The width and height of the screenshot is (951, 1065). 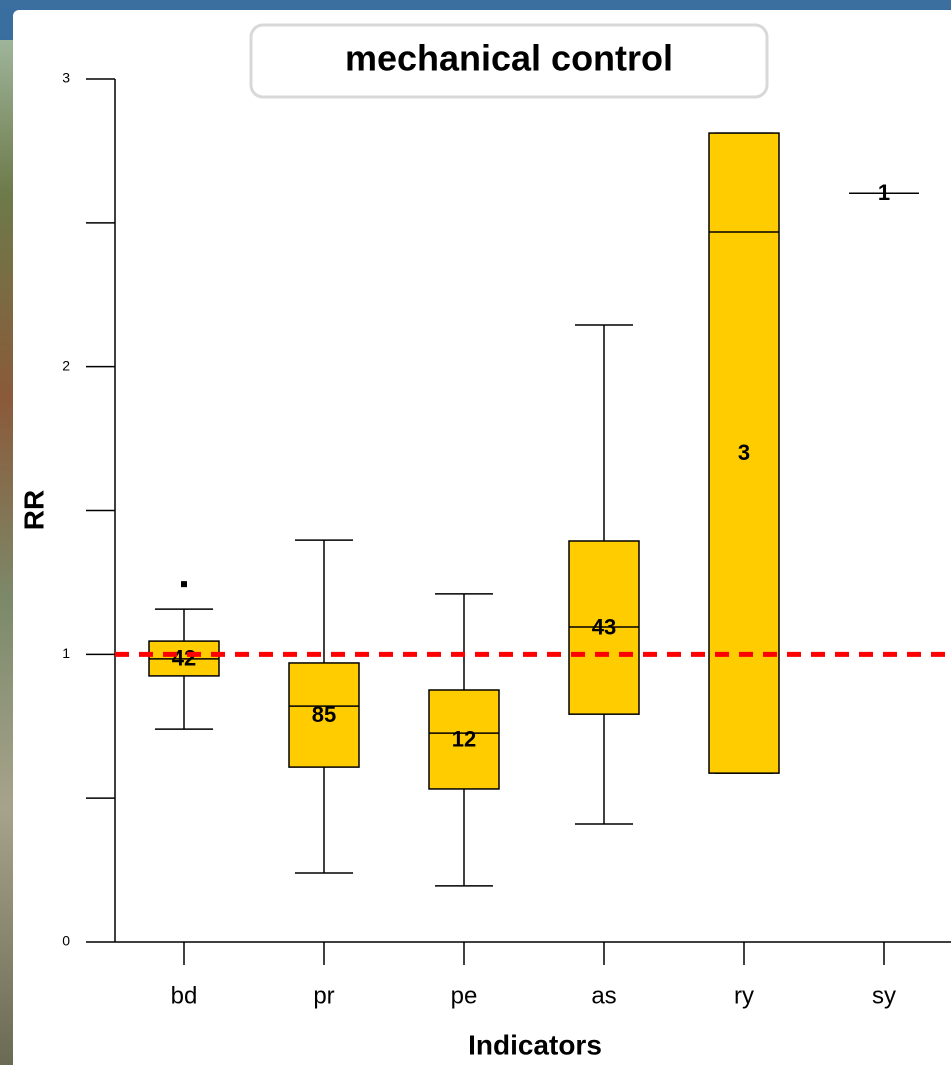 What do you see at coordinates (66, 365) in the screenshot?
I see `y-tick-label: 2` at bounding box center [66, 365].